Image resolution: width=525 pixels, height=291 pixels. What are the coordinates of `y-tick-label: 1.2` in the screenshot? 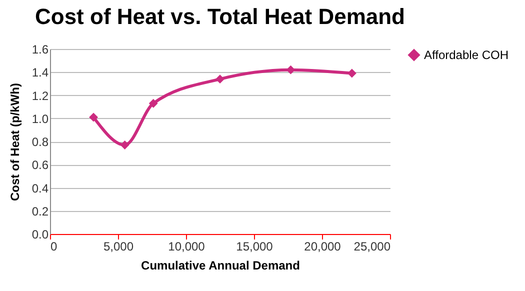 It's located at (40, 95).